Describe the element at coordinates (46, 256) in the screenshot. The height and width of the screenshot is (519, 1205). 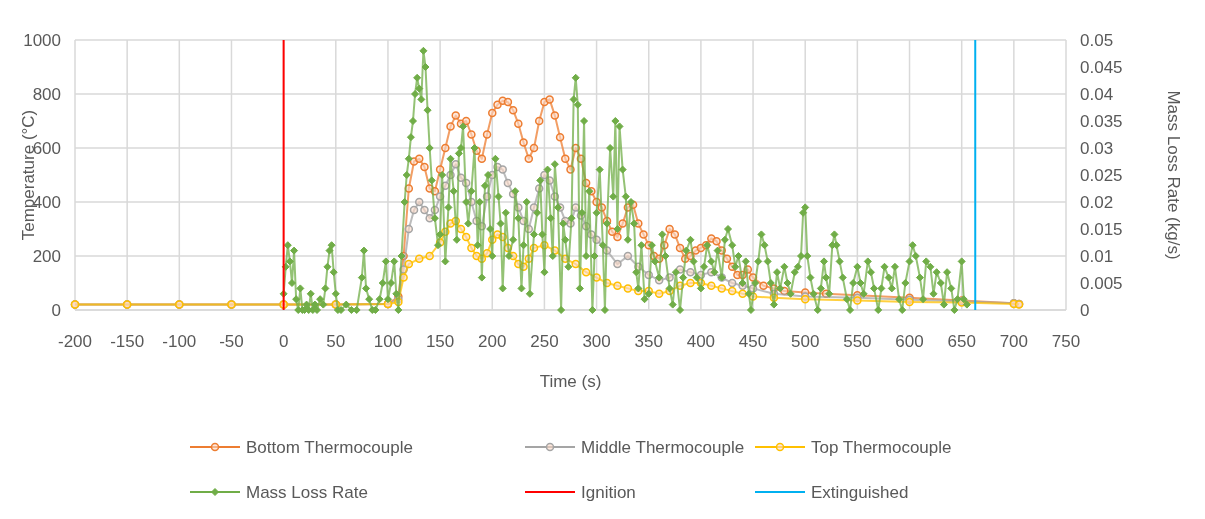
I see `y-tick-label: 200` at that location.